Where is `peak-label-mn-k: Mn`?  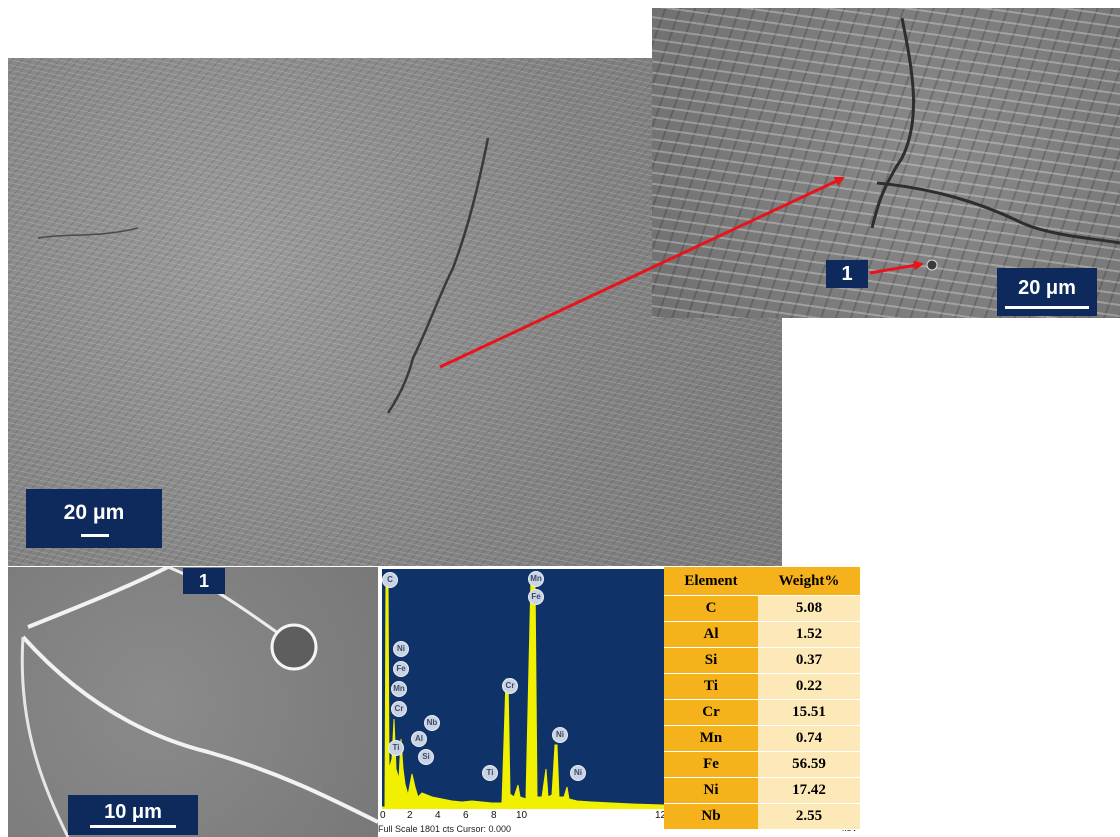
peak-label-mn-k: Mn is located at coordinates (536, 579).